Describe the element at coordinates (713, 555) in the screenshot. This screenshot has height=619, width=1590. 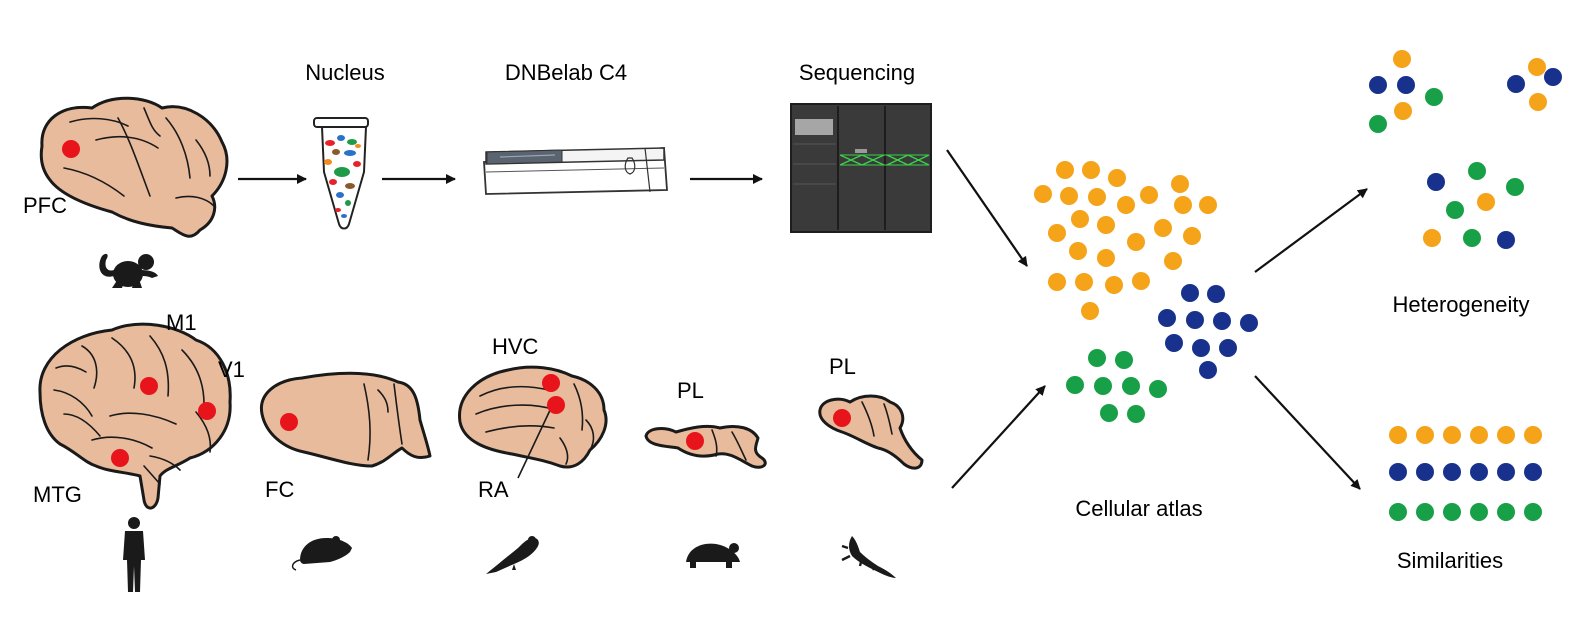
I see `turtle-icon` at that location.